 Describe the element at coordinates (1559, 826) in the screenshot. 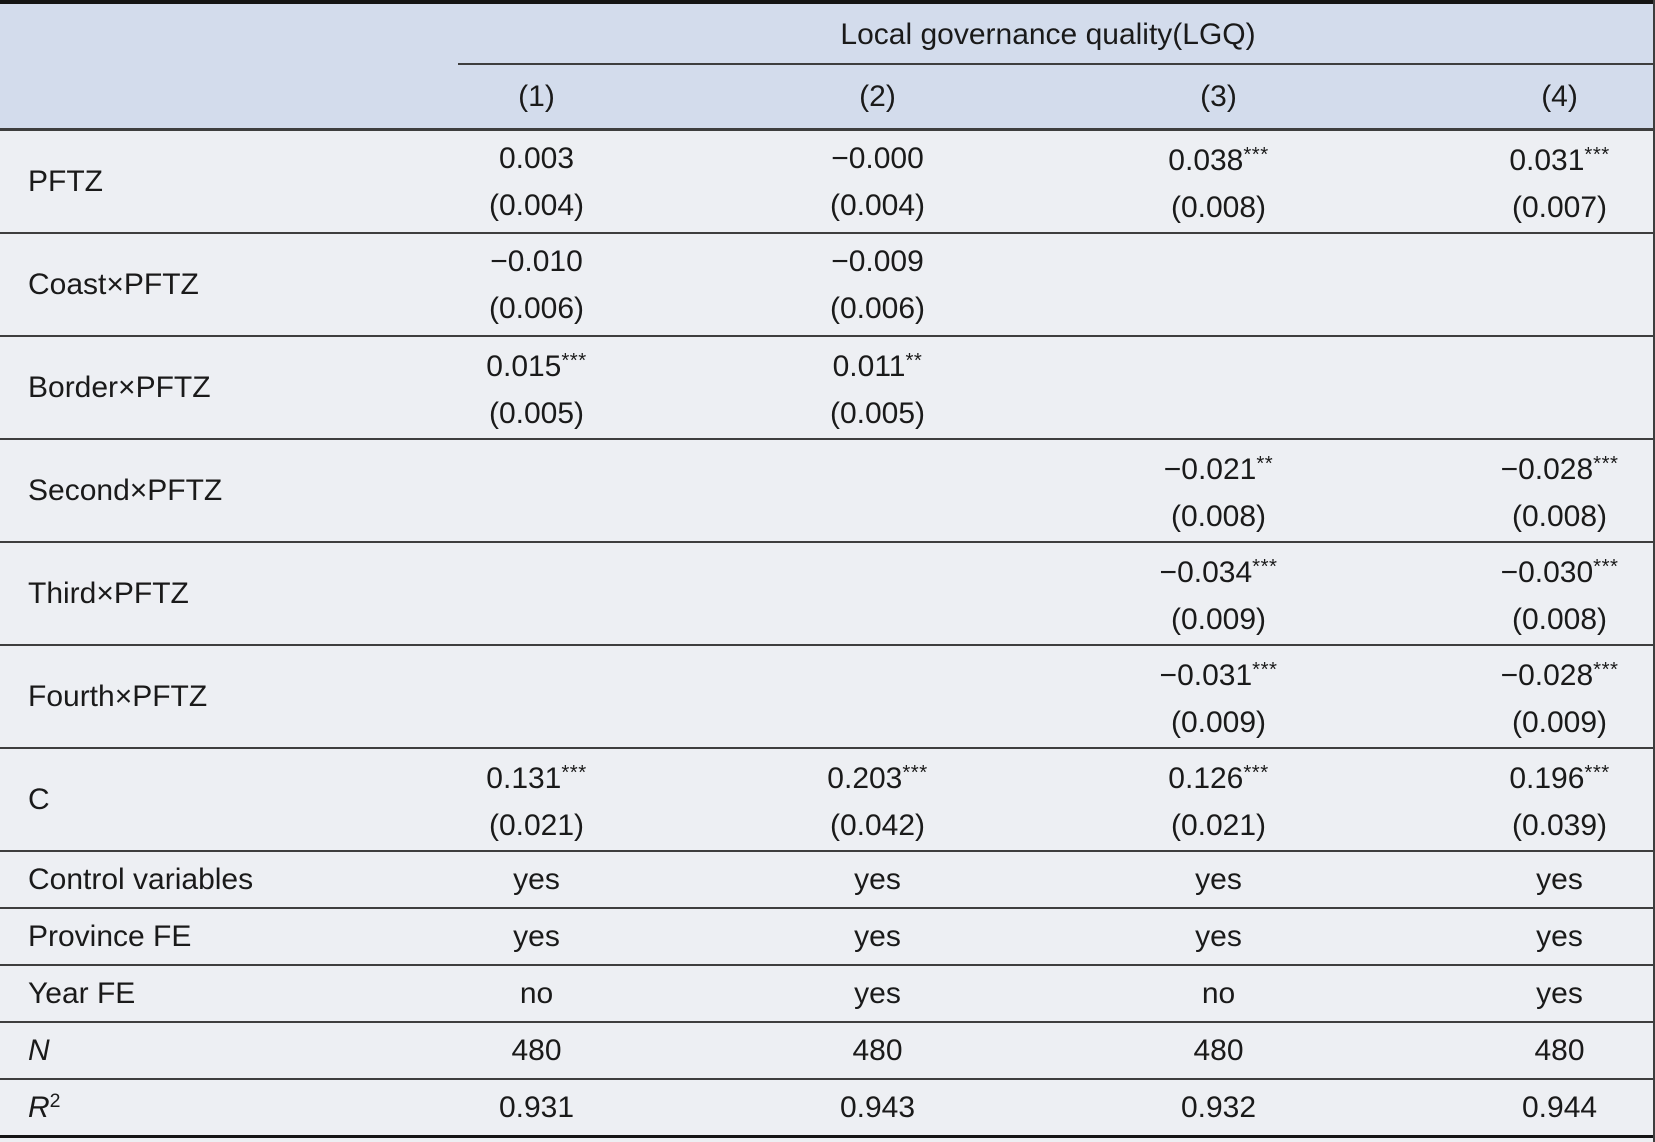

I see `std-error: (0.039)` at that location.